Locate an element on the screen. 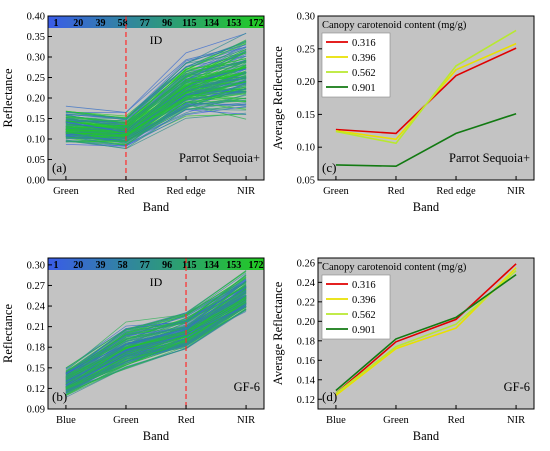  y-tick-label: 0.21 is located at coordinates (36, 327).